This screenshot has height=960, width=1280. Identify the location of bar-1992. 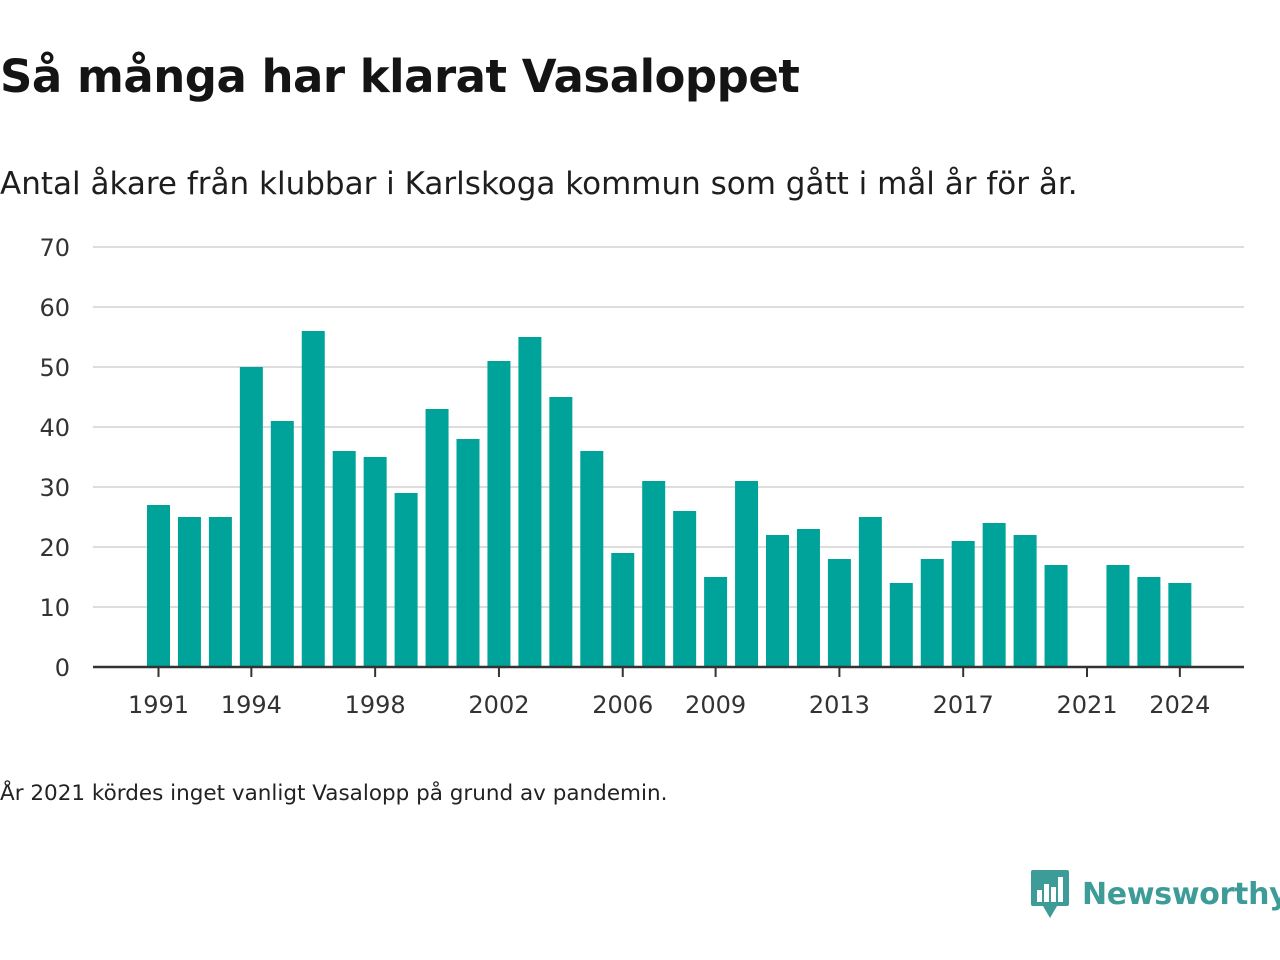
(189, 592).